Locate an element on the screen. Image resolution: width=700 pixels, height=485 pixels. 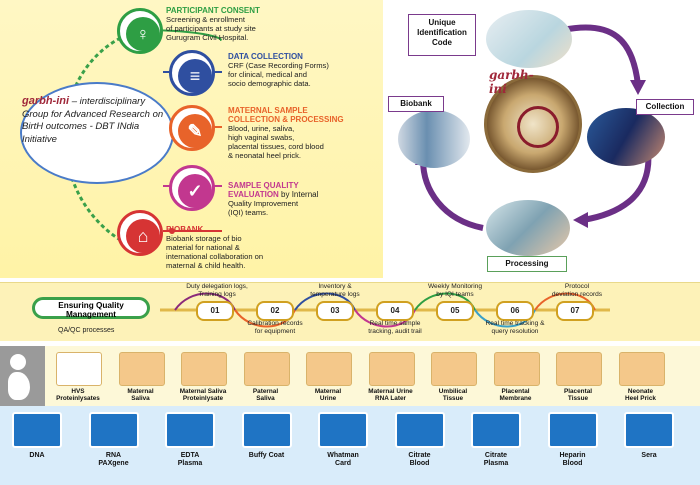
lab-label: Sera is located at coordinates (649, 455).